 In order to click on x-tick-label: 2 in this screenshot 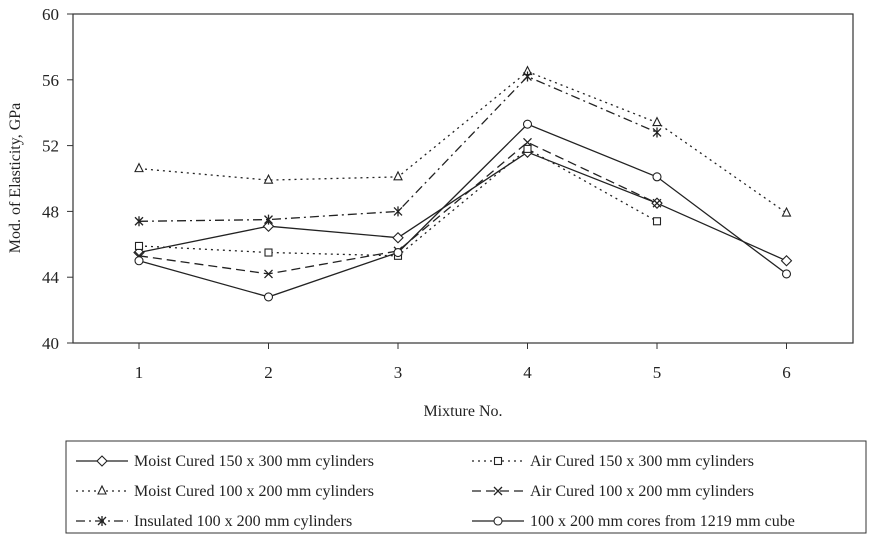, I will do `click(268, 372)`.